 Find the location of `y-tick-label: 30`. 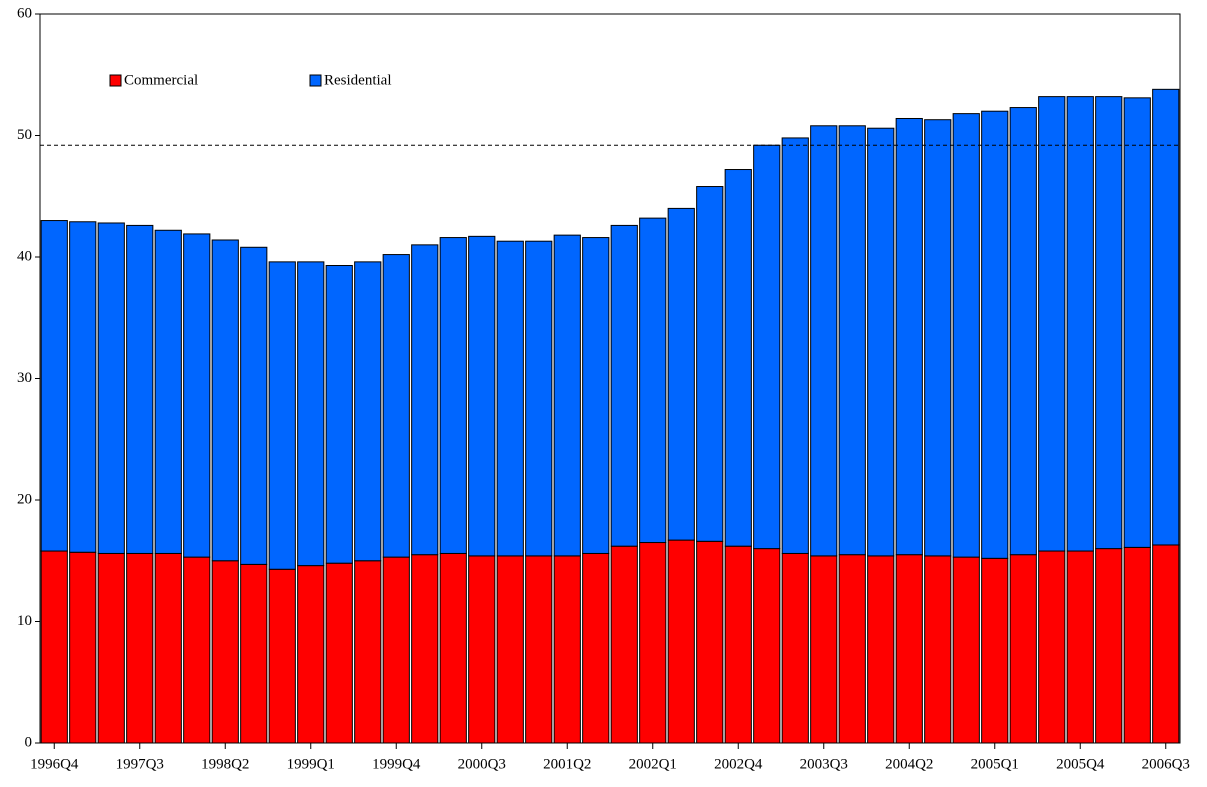

y-tick-label: 30 is located at coordinates (24, 378).